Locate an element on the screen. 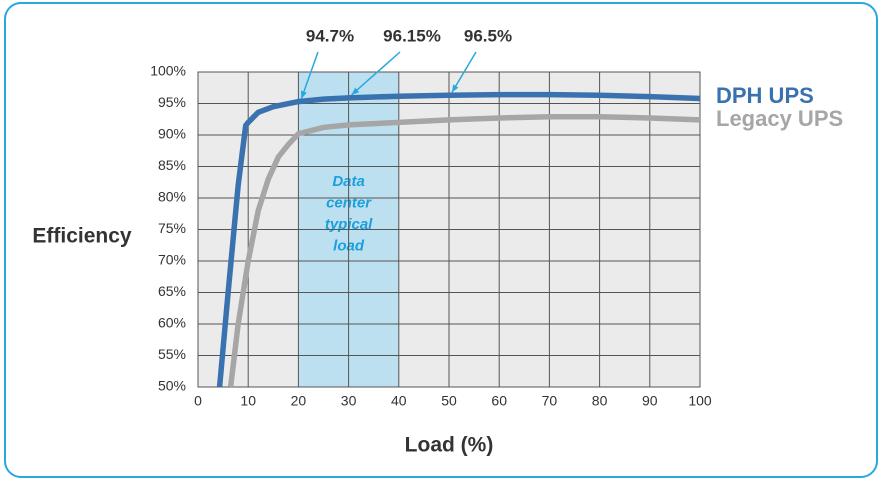 This screenshot has height=482, width=883. y-tick-label: 65% is located at coordinates (172, 291).